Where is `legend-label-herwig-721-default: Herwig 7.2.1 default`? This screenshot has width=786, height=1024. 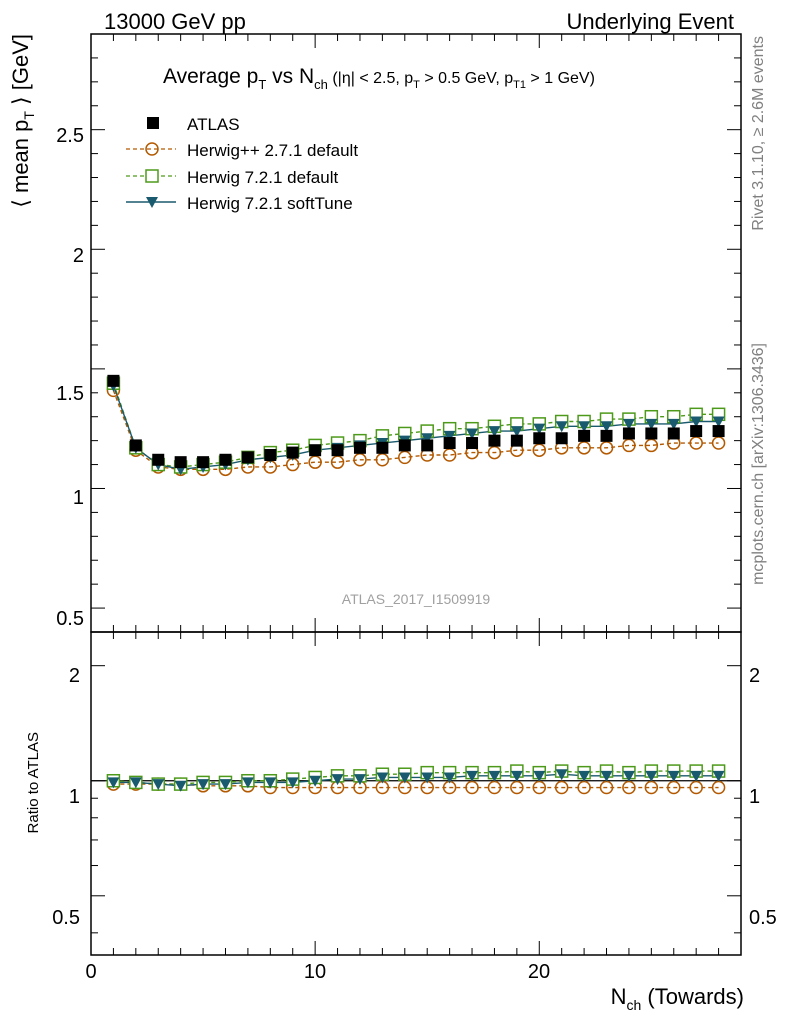 legend-label-herwig-721-default: Herwig 7.2.1 default is located at coordinates (262, 177).